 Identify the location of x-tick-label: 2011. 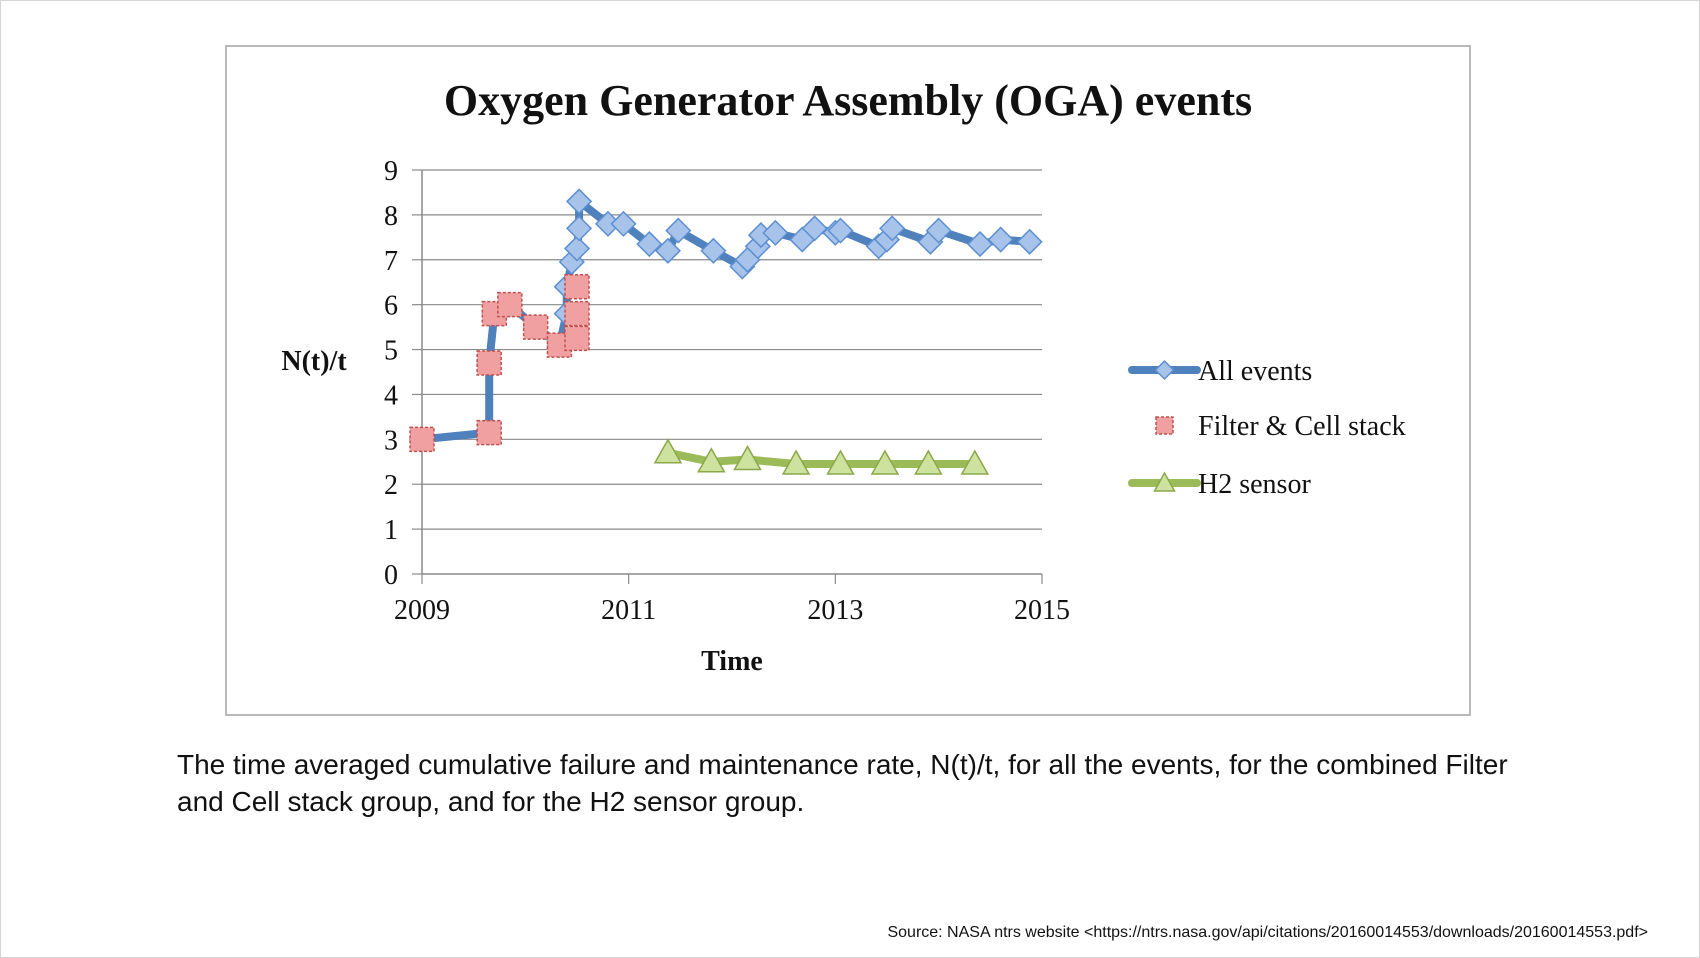
(628, 610).